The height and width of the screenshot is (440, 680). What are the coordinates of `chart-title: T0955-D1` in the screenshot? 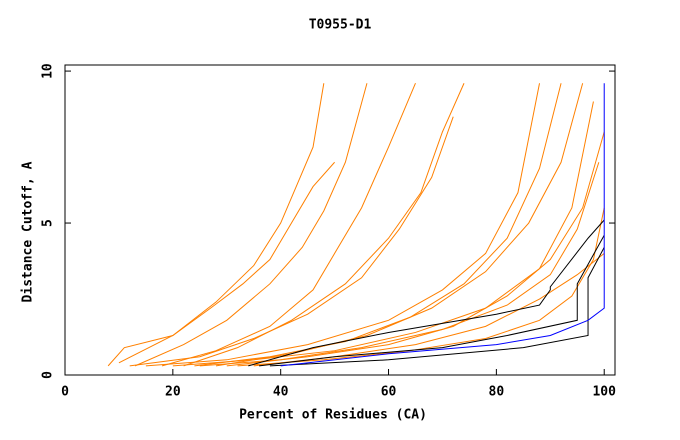 It's located at (340, 25).